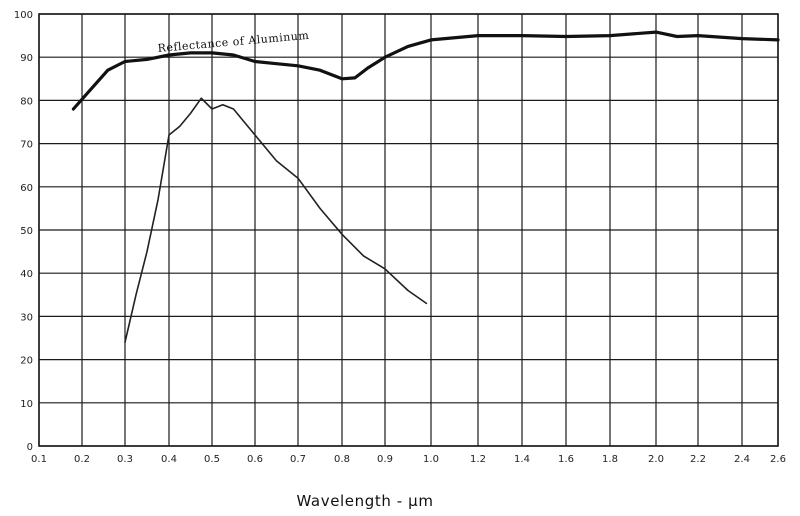 Image resolution: width=800 pixels, height=516 pixels. I want to click on x-tick-label: 0.2, so click(82, 459).